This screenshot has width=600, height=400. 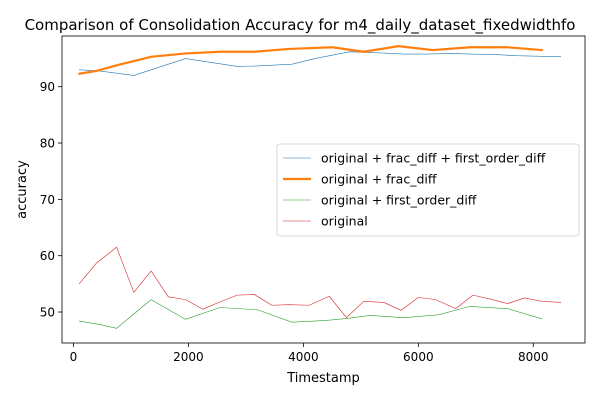 What do you see at coordinates (344, 221) in the screenshot?
I see `legend-label-3: original` at bounding box center [344, 221].